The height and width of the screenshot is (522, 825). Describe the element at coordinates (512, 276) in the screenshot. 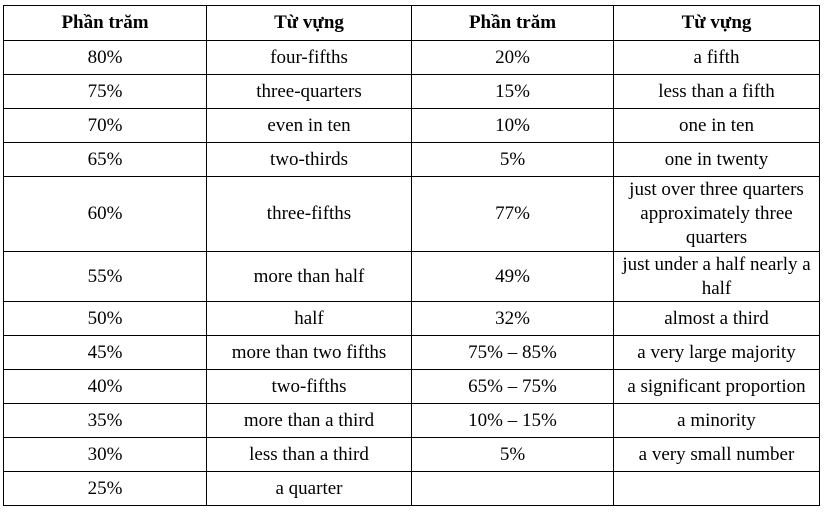

I see `table-cell: 49%` at that location.